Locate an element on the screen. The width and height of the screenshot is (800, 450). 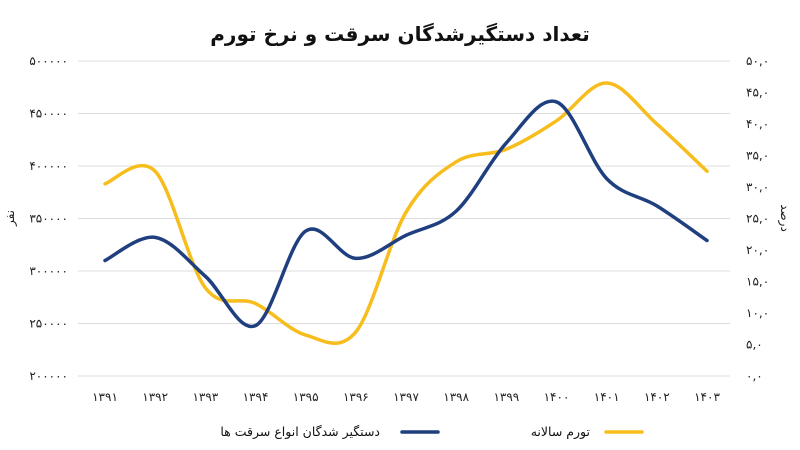
left-tick-label: ۲۵۰۰۰۰ is located at coordinates (48, 324).